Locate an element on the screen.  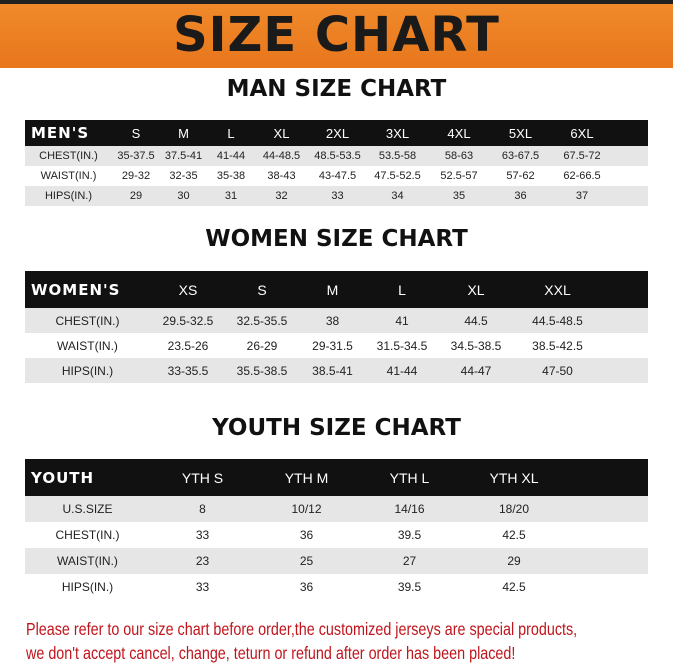
women-title: WOMEN SIZE CHART is located at coordinates (336, 239).